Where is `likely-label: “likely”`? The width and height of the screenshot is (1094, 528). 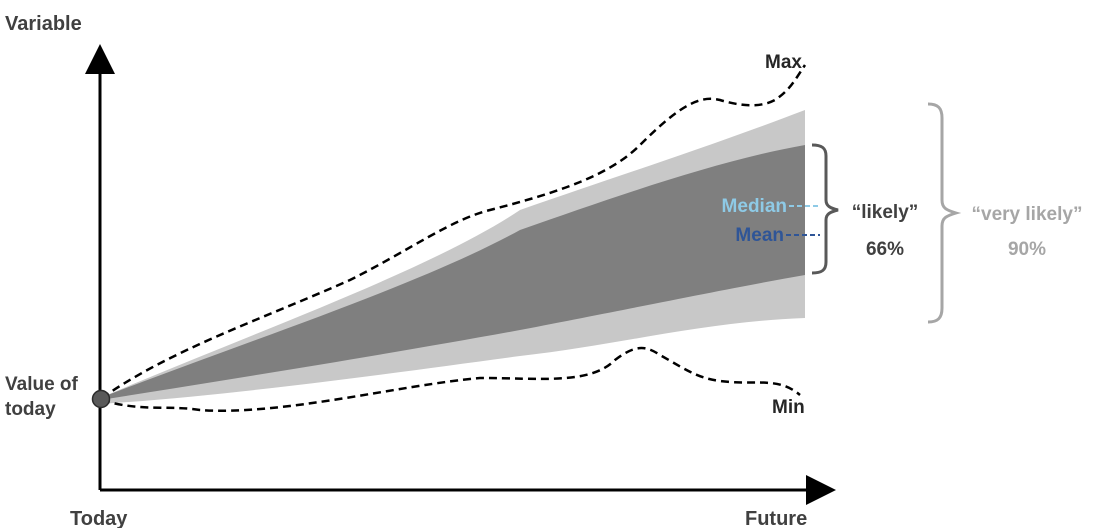 likely-label: “likely” is located at coordinates (885, 212).